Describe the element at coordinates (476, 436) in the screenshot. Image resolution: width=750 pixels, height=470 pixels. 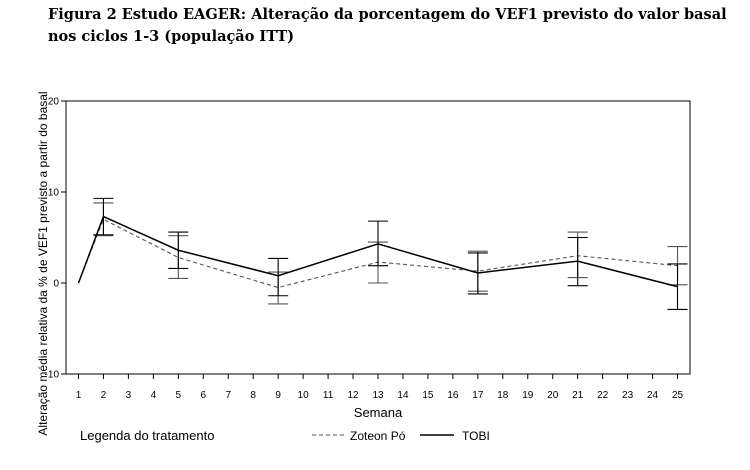
I see `legend-label: TOBI` at that location.